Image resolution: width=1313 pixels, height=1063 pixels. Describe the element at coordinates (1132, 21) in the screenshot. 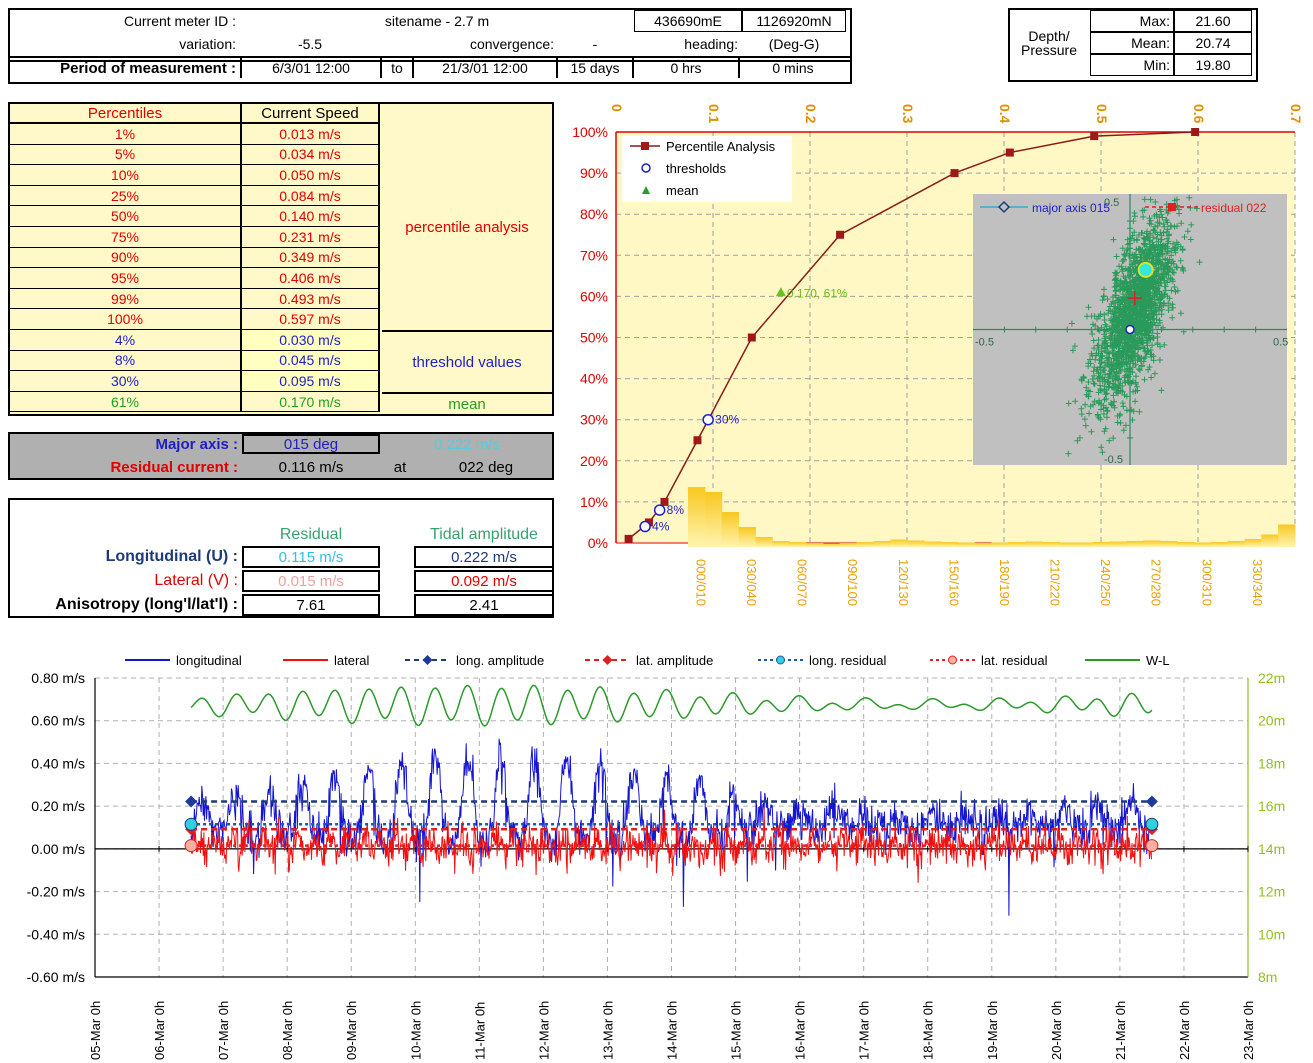

I see `depth-max-label: Max:` at that location.